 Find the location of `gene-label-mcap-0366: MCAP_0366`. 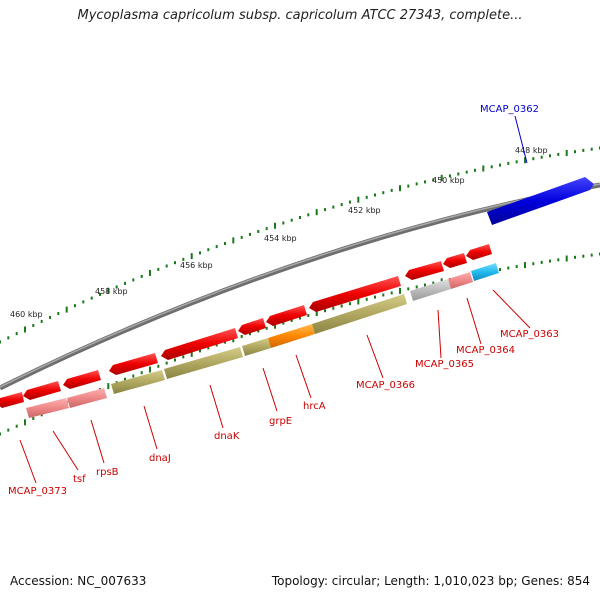

gene-label-mcap-0366: MCAP_0366 is located at coordinates (385, 385).